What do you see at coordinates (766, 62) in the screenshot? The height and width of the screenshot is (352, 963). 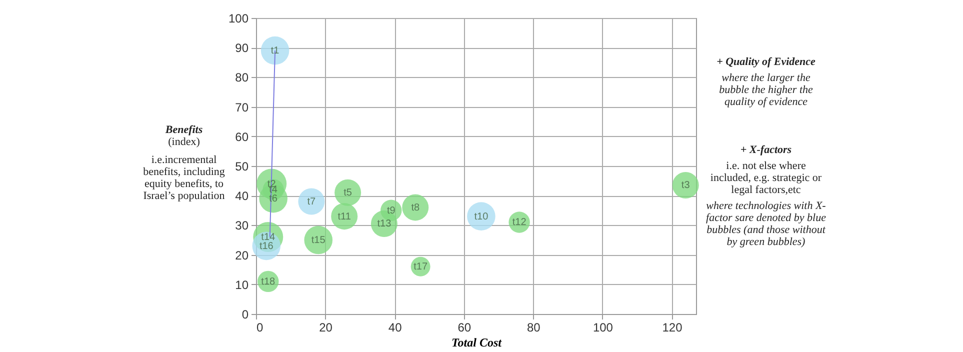 I see `text: + Quality of Evidence` at bounding box center [766, 62].